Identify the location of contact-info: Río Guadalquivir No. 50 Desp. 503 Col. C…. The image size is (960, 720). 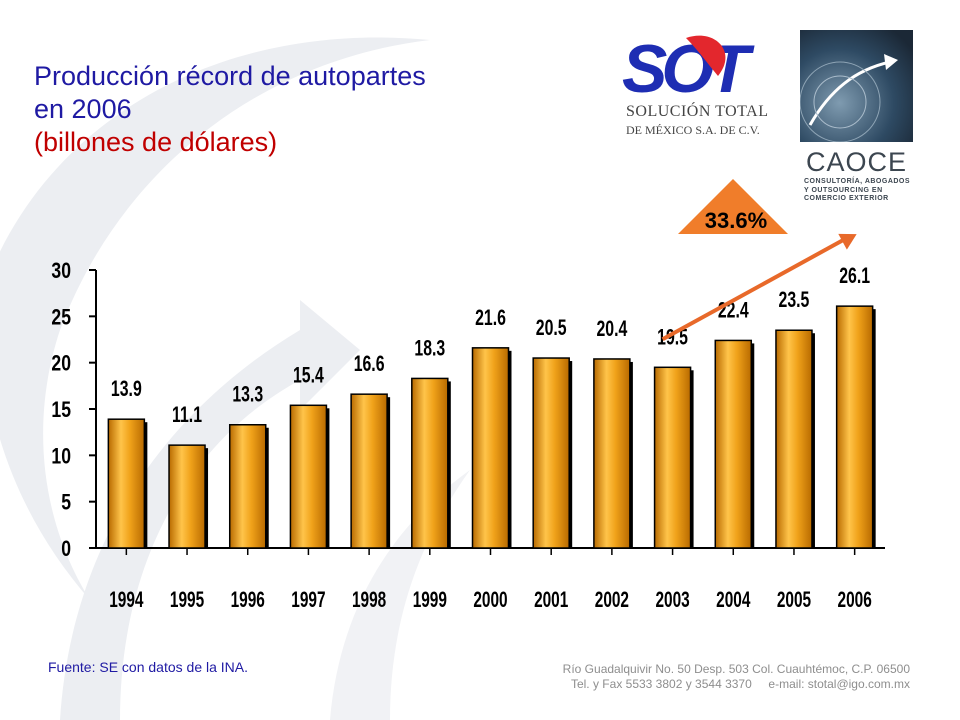
(736, 677).